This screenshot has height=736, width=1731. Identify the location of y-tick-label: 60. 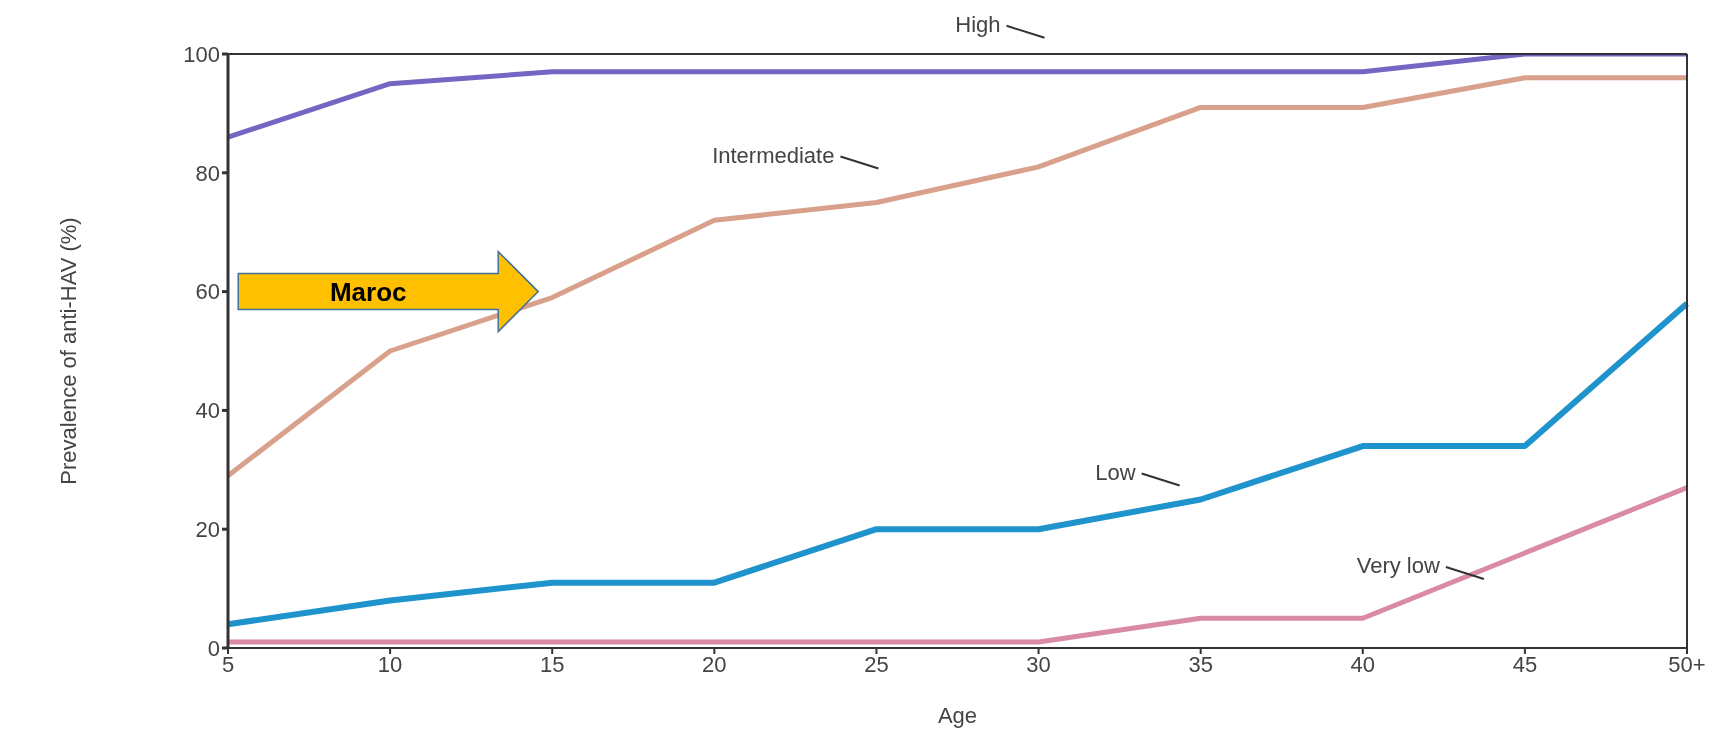
(207, 292).